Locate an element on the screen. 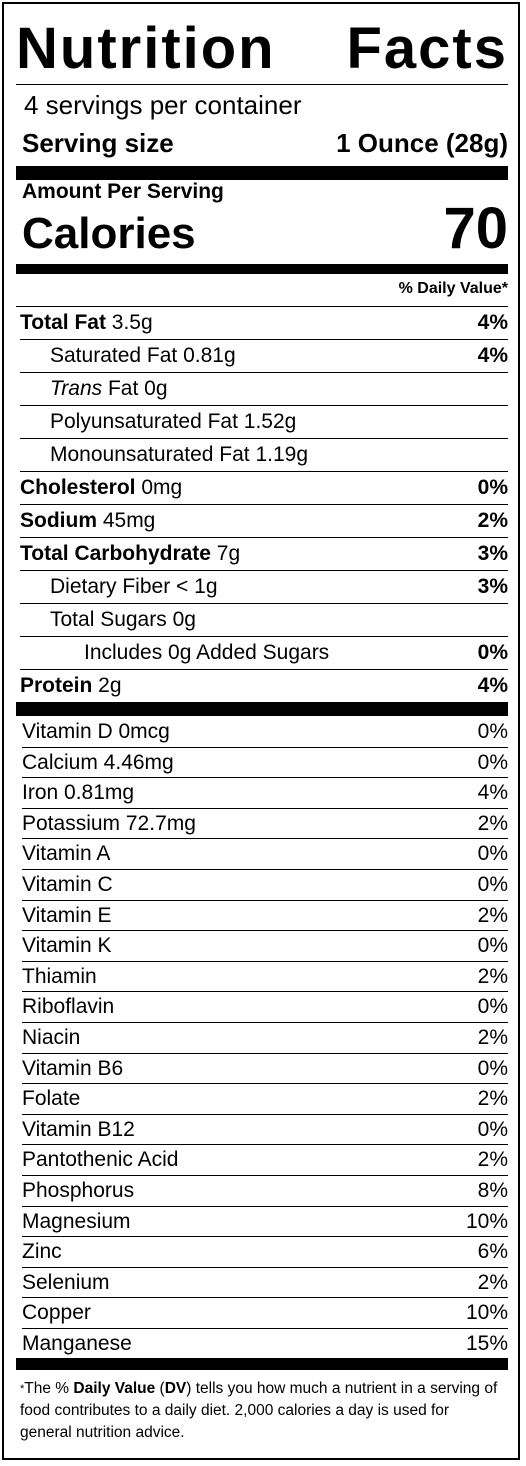 Image resolution: width=526 pixels, height=1466 pixels. vitamin-row: Vitamin E 2% is located at coordinates (265, 915).